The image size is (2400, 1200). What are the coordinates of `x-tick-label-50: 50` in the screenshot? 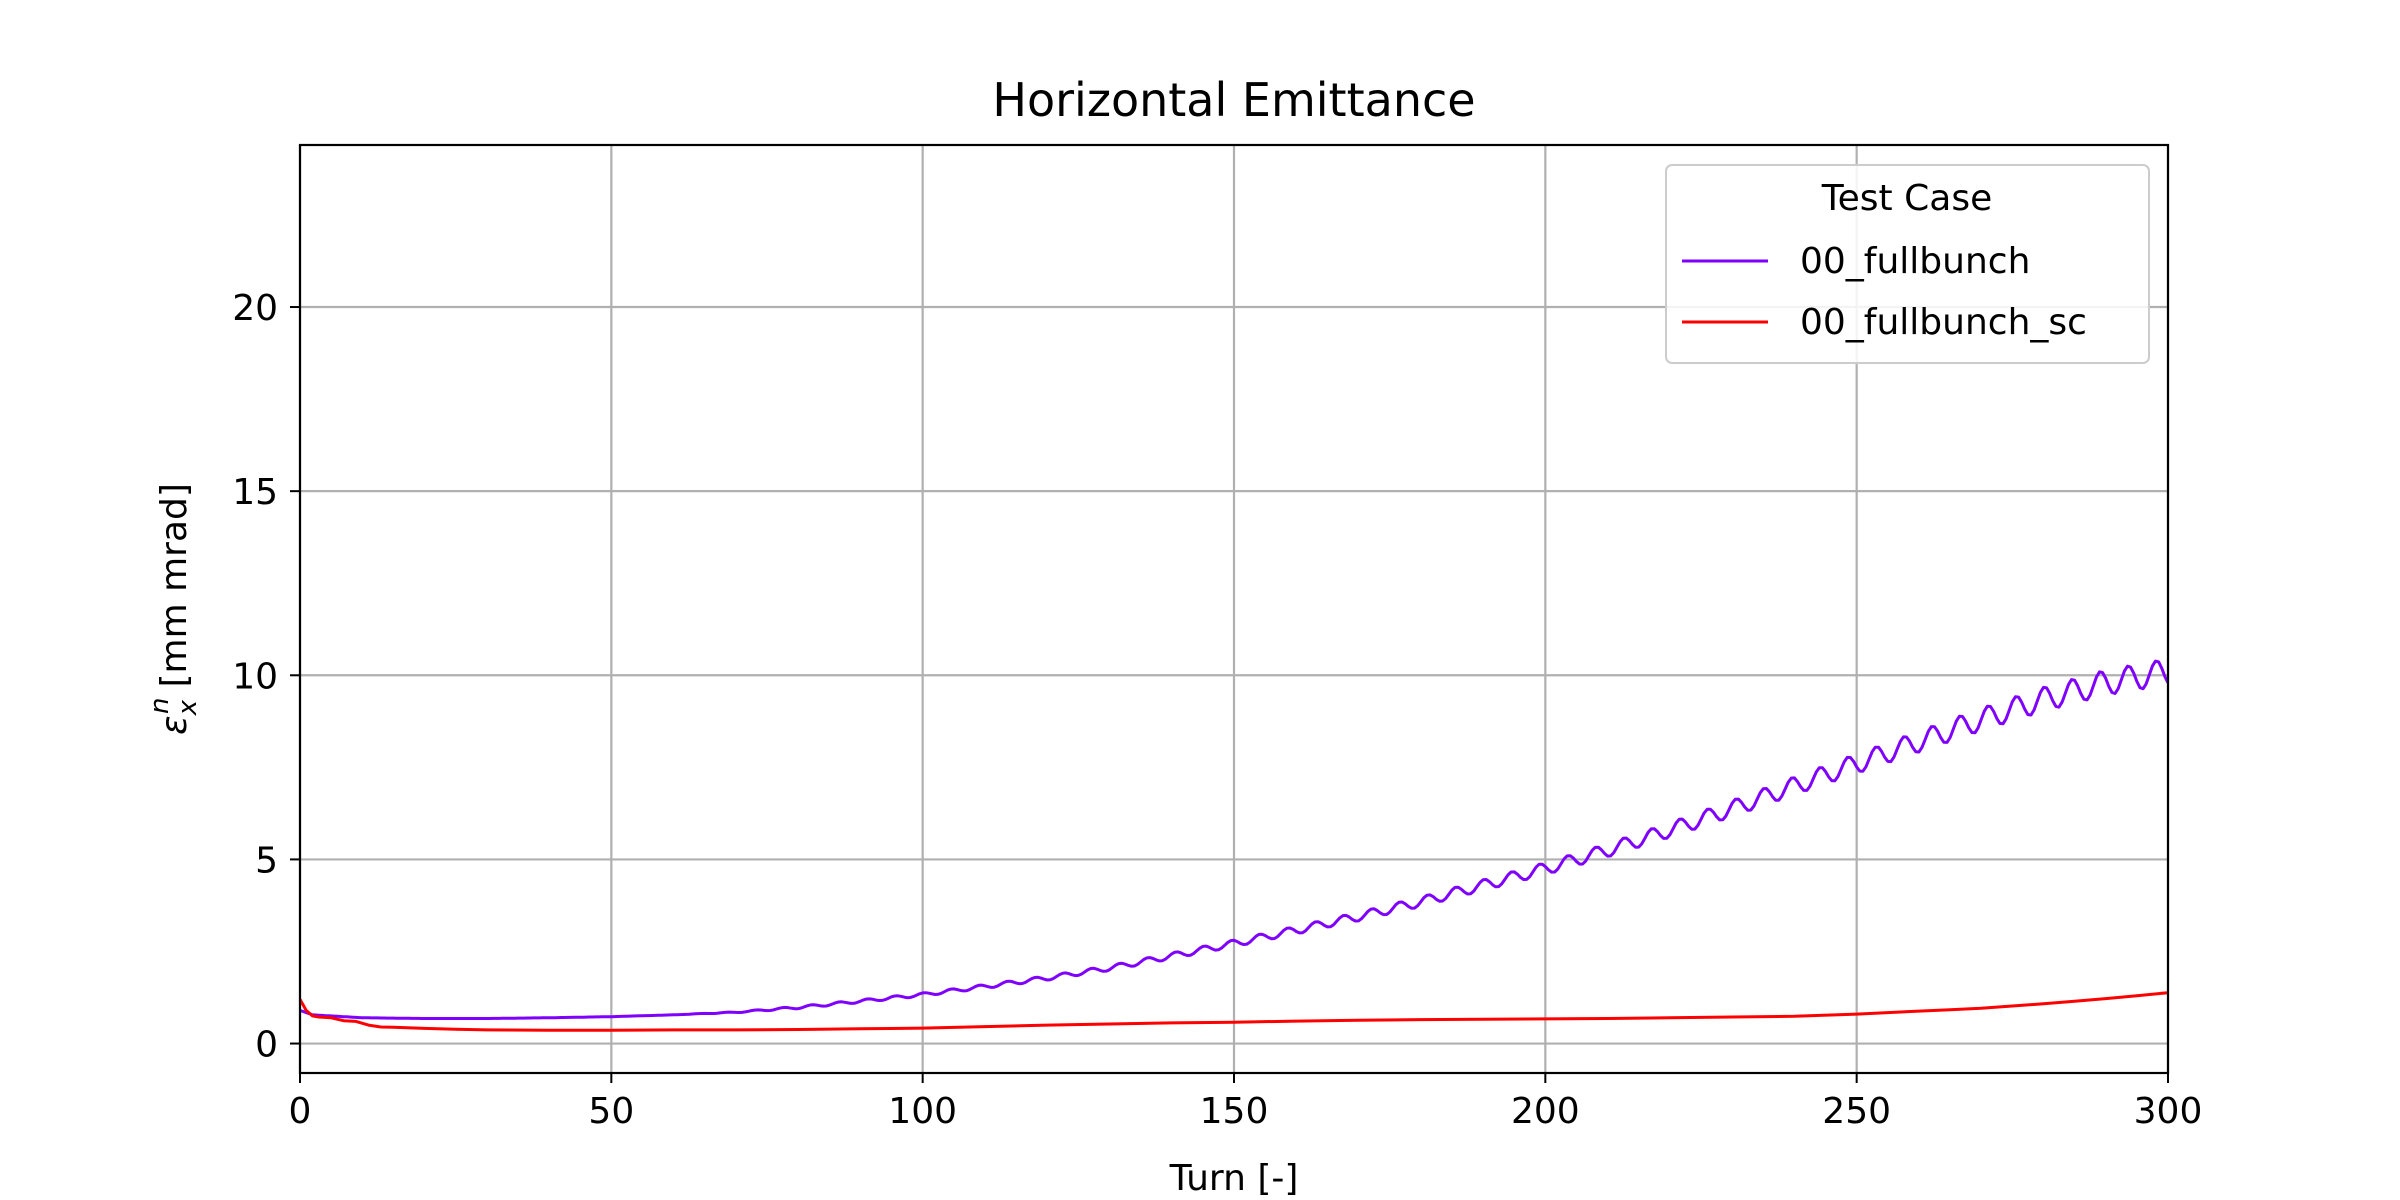 It's located at (611, 1111).